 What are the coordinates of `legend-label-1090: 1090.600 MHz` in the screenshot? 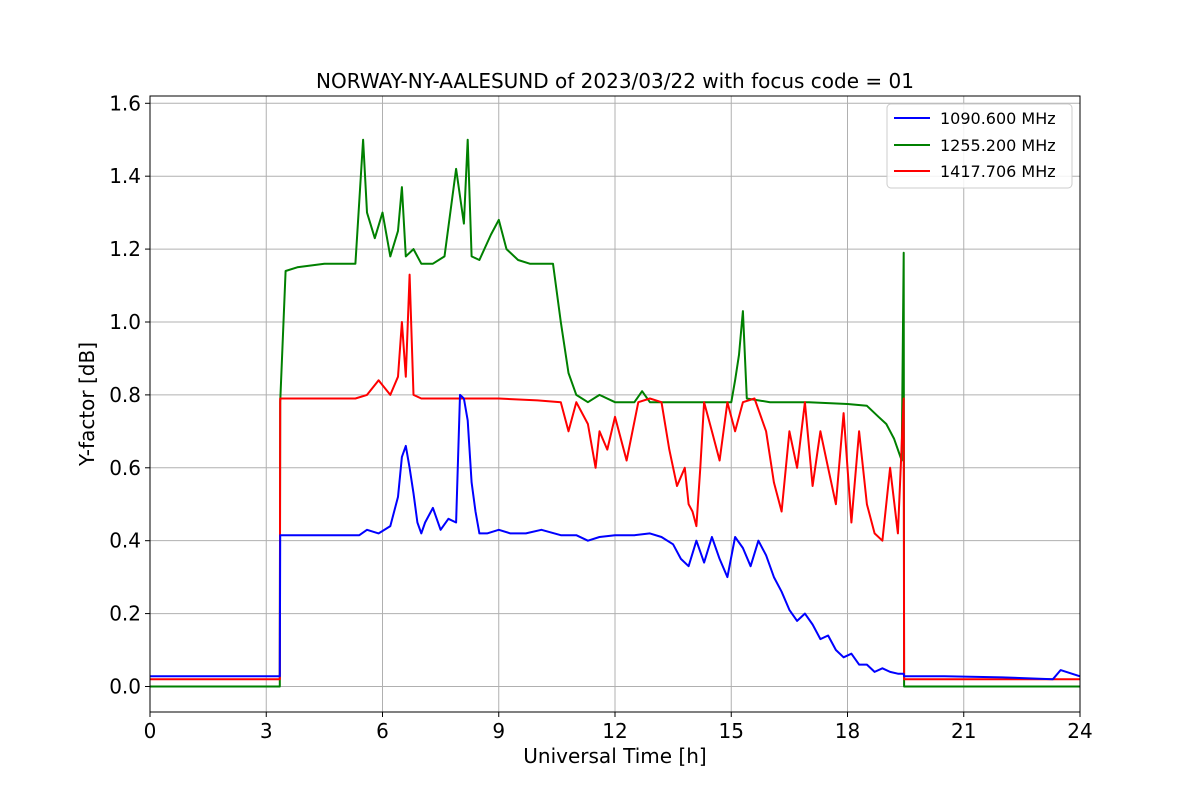 It's located at (998, 118).